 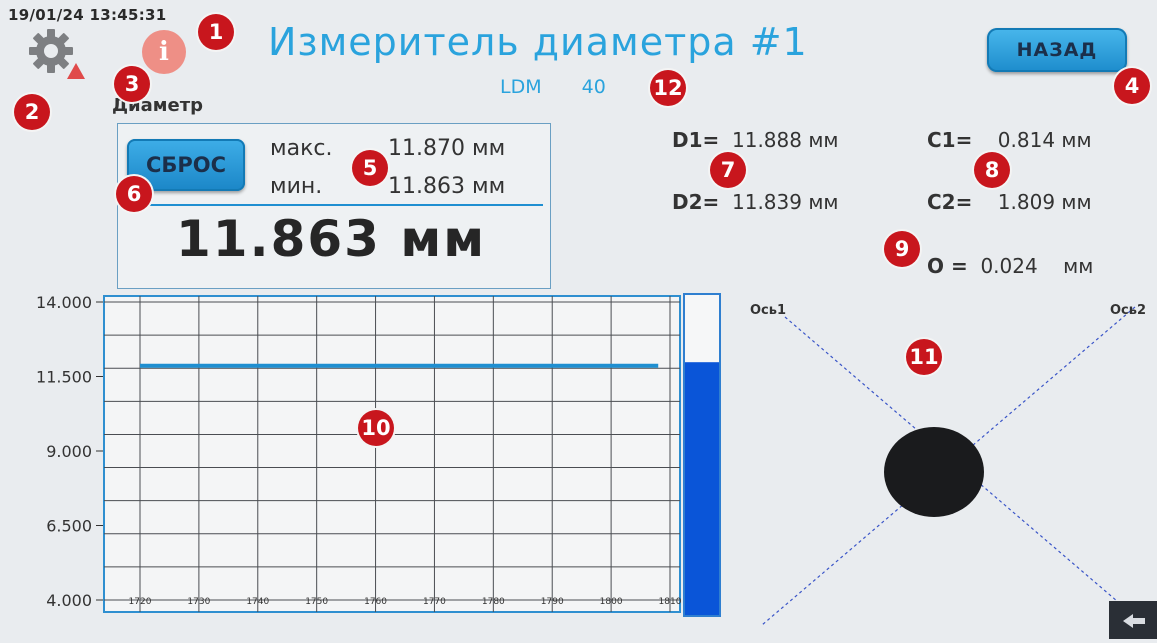 I want to click on x-tick-label: 1750, so click(x=316, y=602).